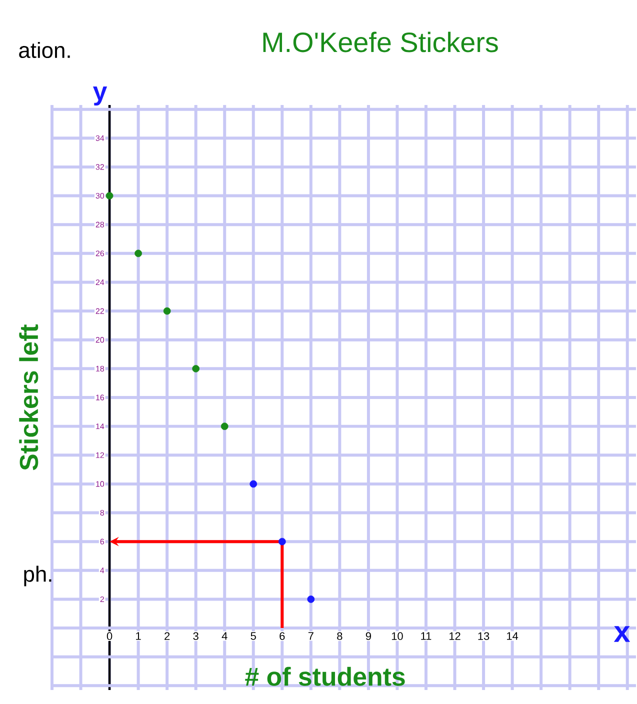  What do you see at coordinates (425, 636) in the screenshot?
I see `x-tick-label: 11` at bounding box center [425, 636].